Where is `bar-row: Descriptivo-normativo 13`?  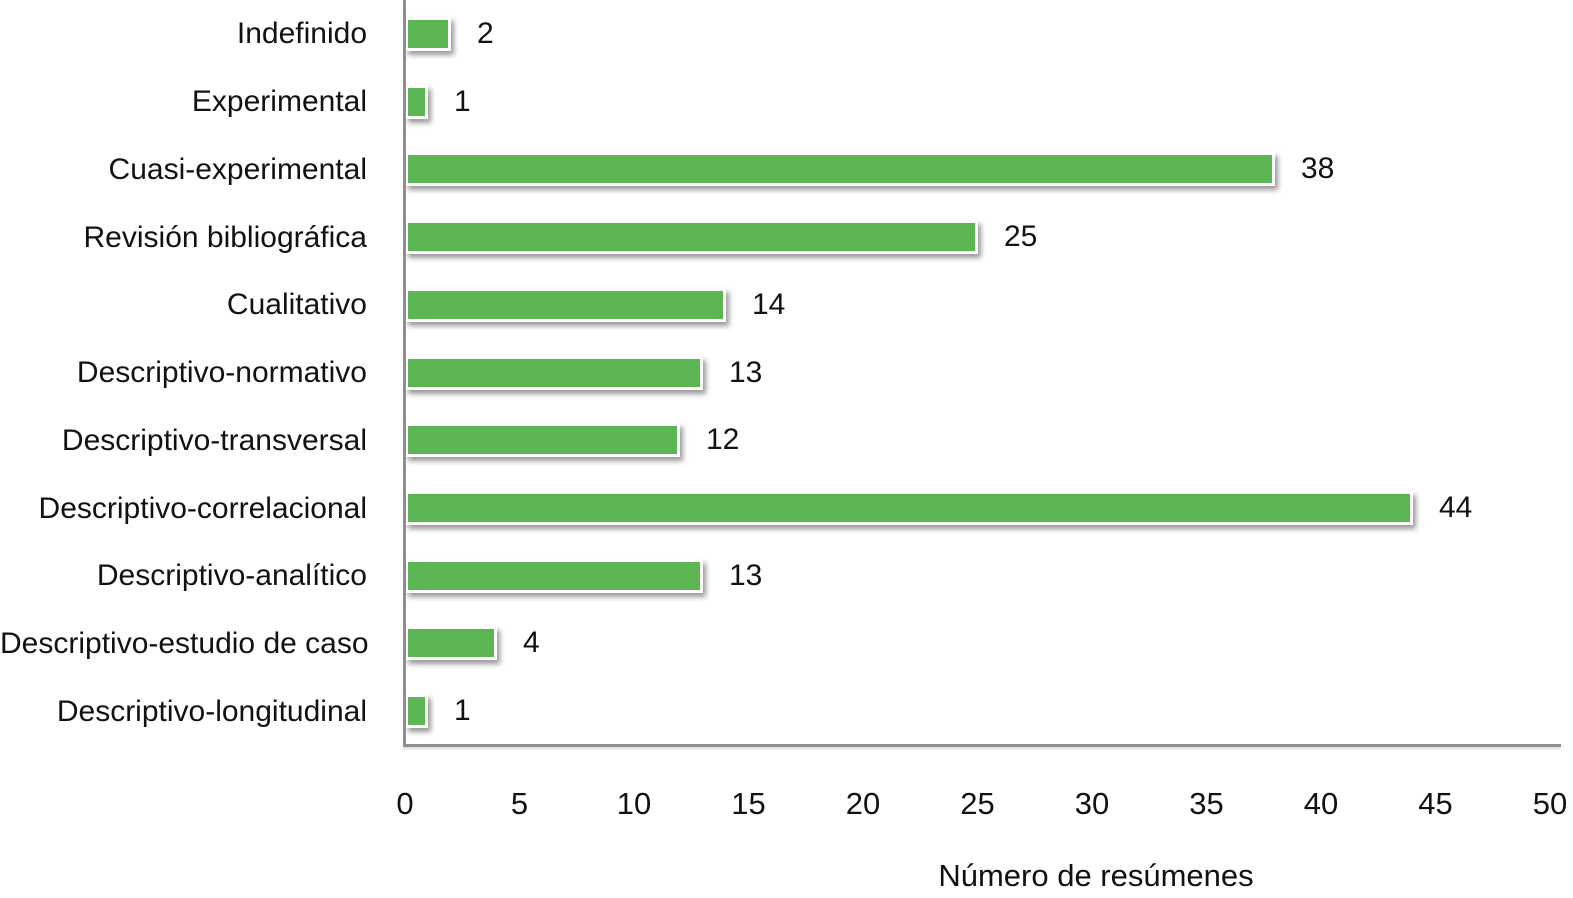 bar-row: Descriptivo-normativo 13 is located at coordinates (786, 373).